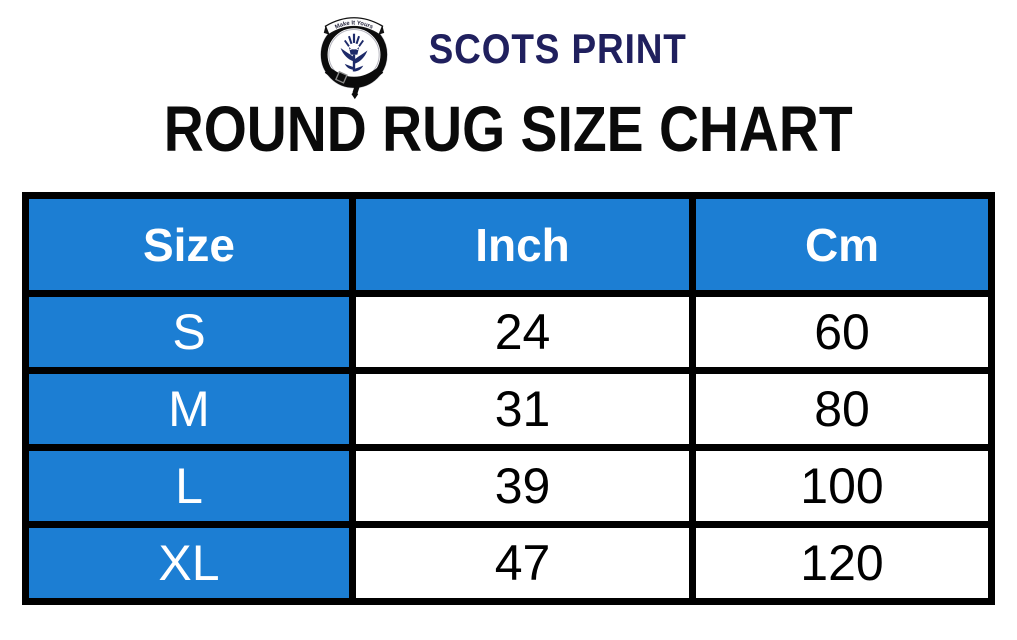 This screenshot has width=1017, height=640. I want to click on size-label: S, so click(189, 332).